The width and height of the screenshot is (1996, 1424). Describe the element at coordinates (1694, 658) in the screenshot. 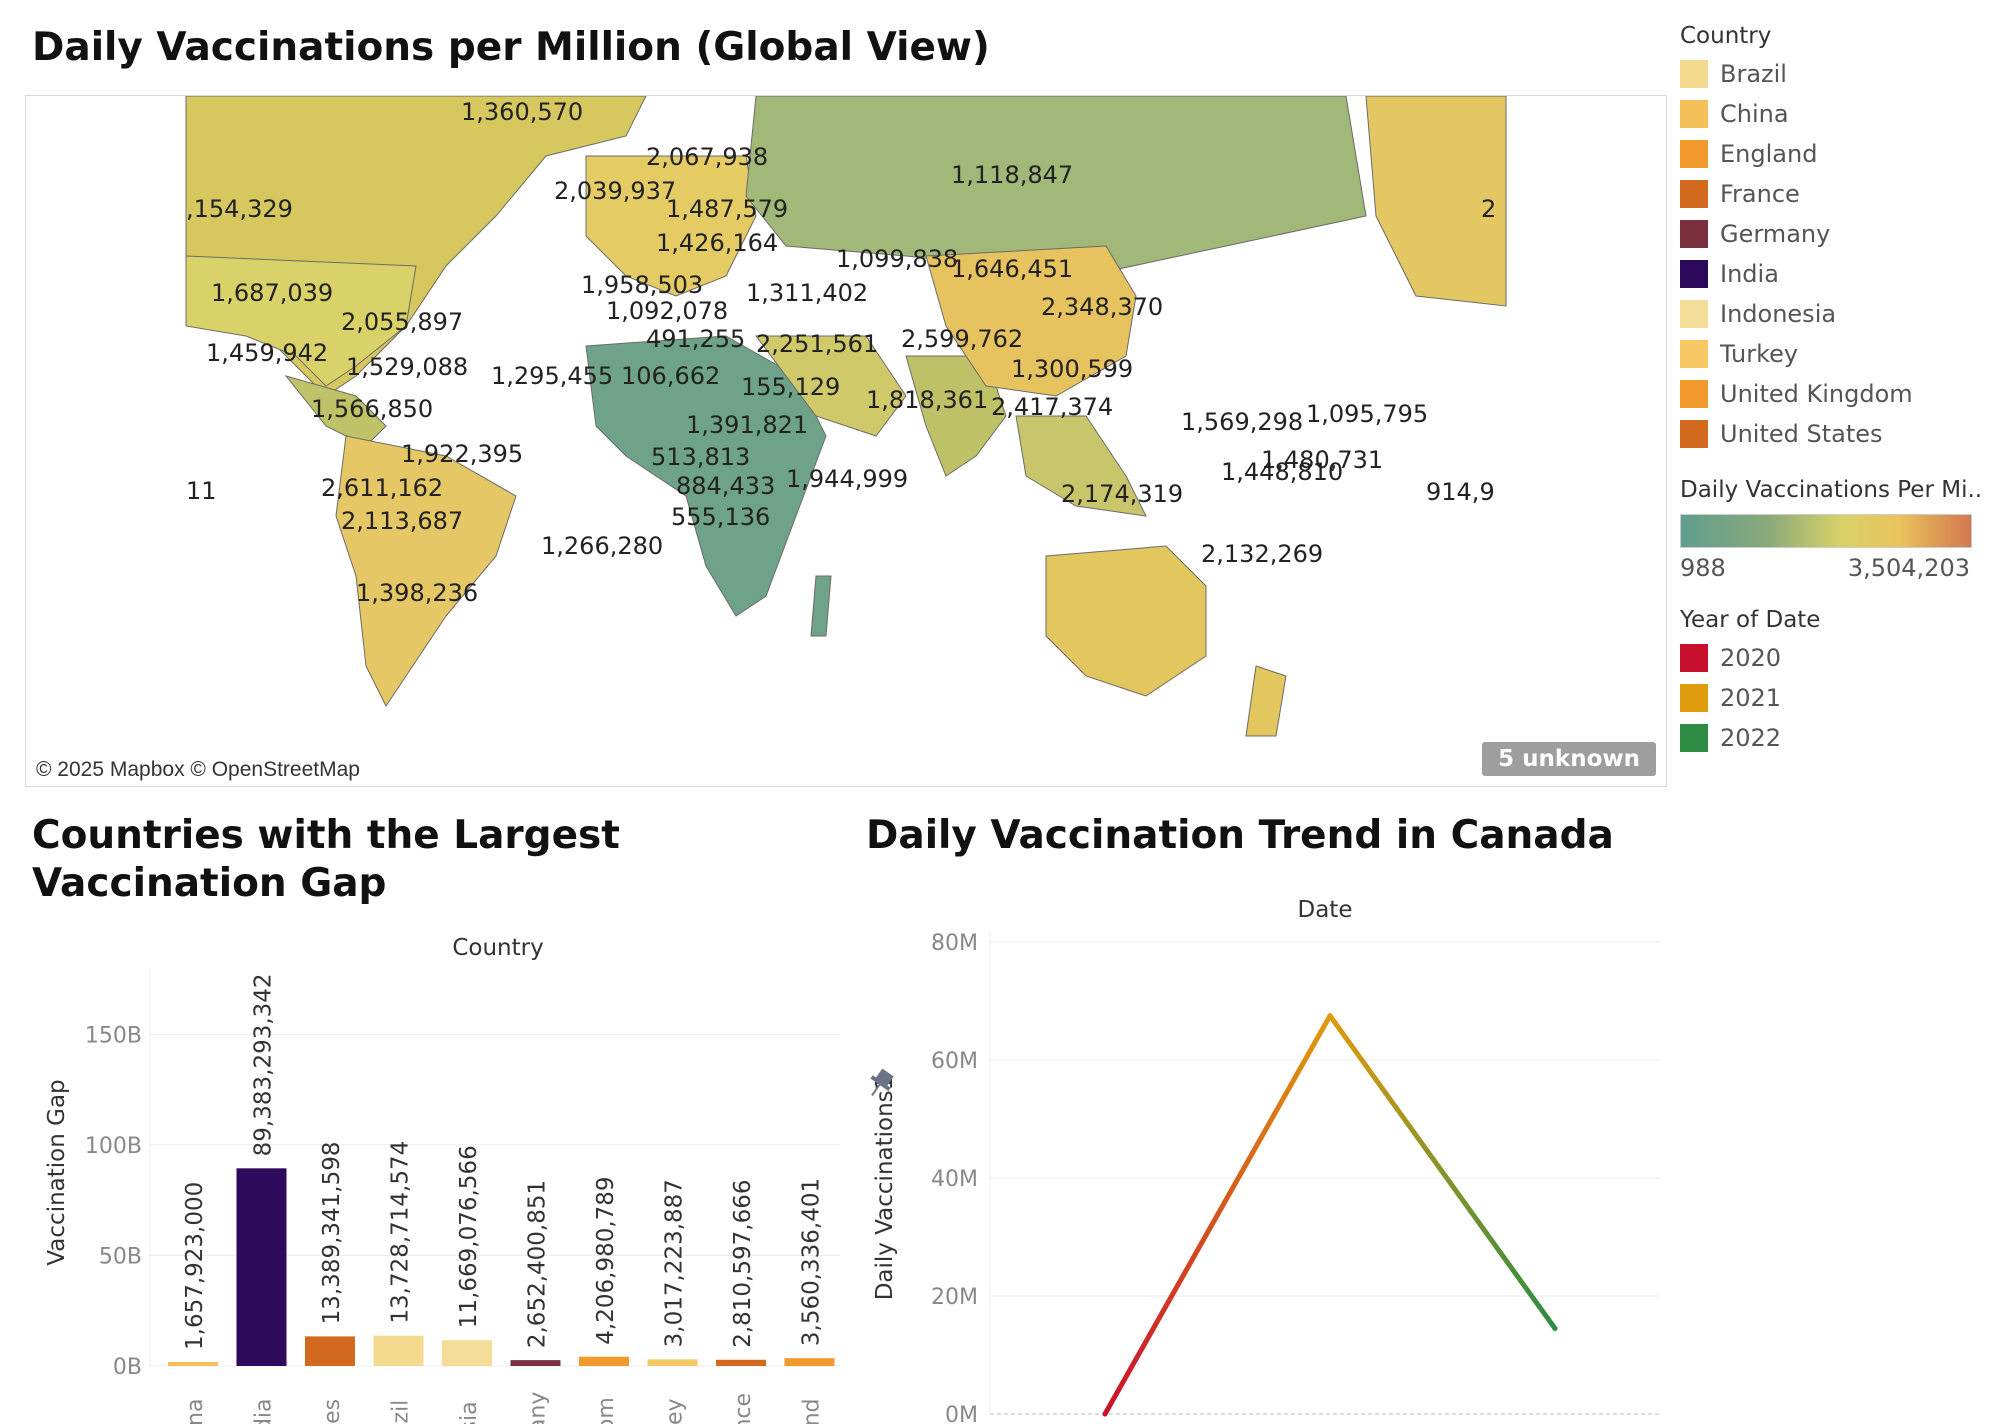

I see `year-legend-swatch` at that location.